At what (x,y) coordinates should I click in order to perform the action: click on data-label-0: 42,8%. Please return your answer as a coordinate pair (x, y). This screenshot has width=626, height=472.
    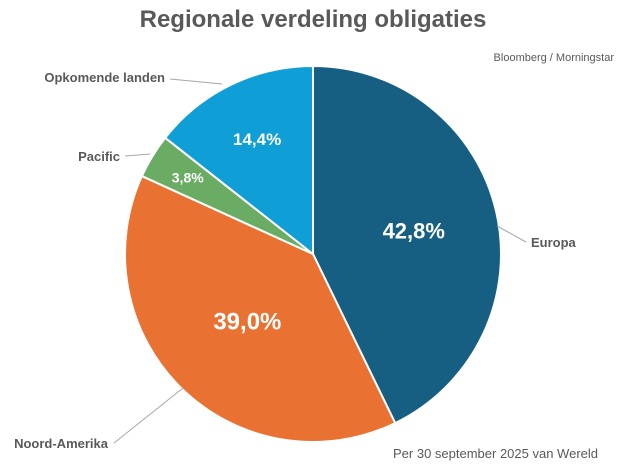
    Looking at the image, I should click on (414, 231).